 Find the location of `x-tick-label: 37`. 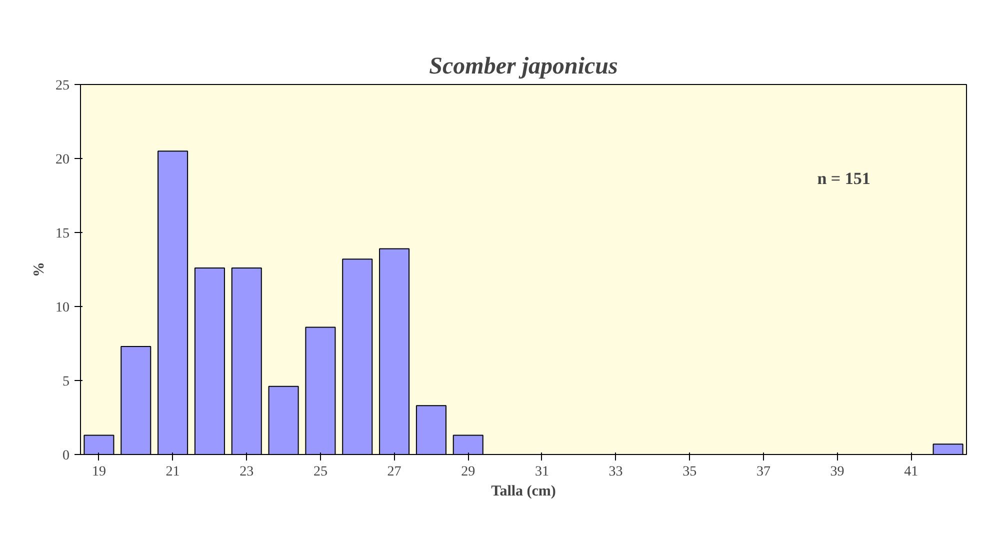

x-tick-label: 37 is located at coordinates (763, 472).